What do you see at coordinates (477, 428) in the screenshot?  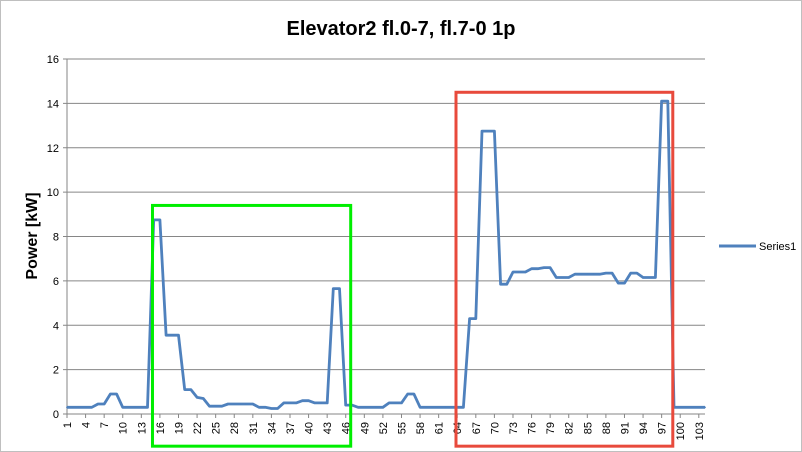 I see `x-tick-label: 67` at bounding box center [477, 428].